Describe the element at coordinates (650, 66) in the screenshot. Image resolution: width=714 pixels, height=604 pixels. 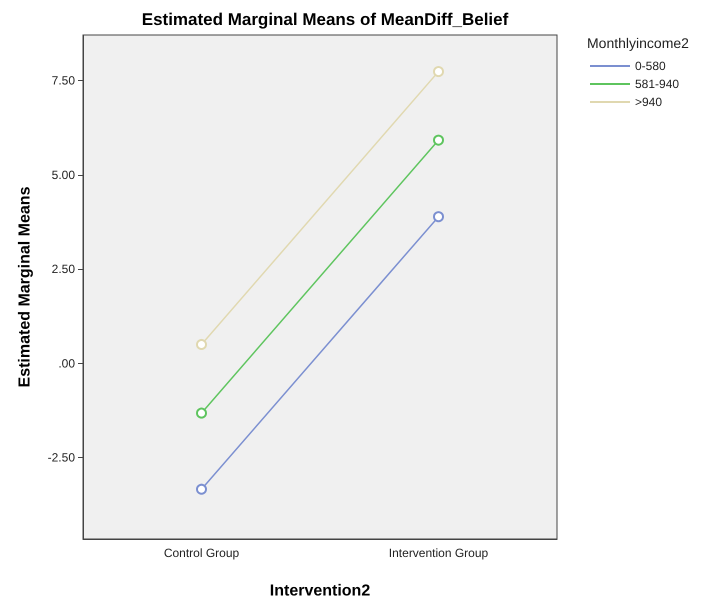
I see `legend-label: 0-580` at that location.